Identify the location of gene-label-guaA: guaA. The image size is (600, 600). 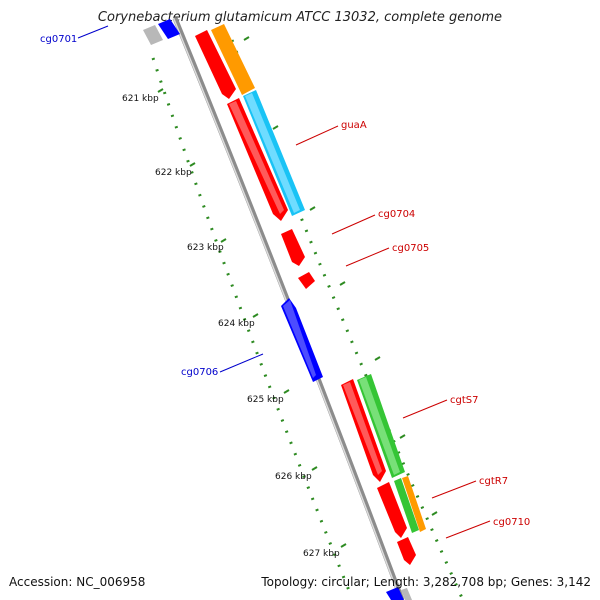
(354, 125).